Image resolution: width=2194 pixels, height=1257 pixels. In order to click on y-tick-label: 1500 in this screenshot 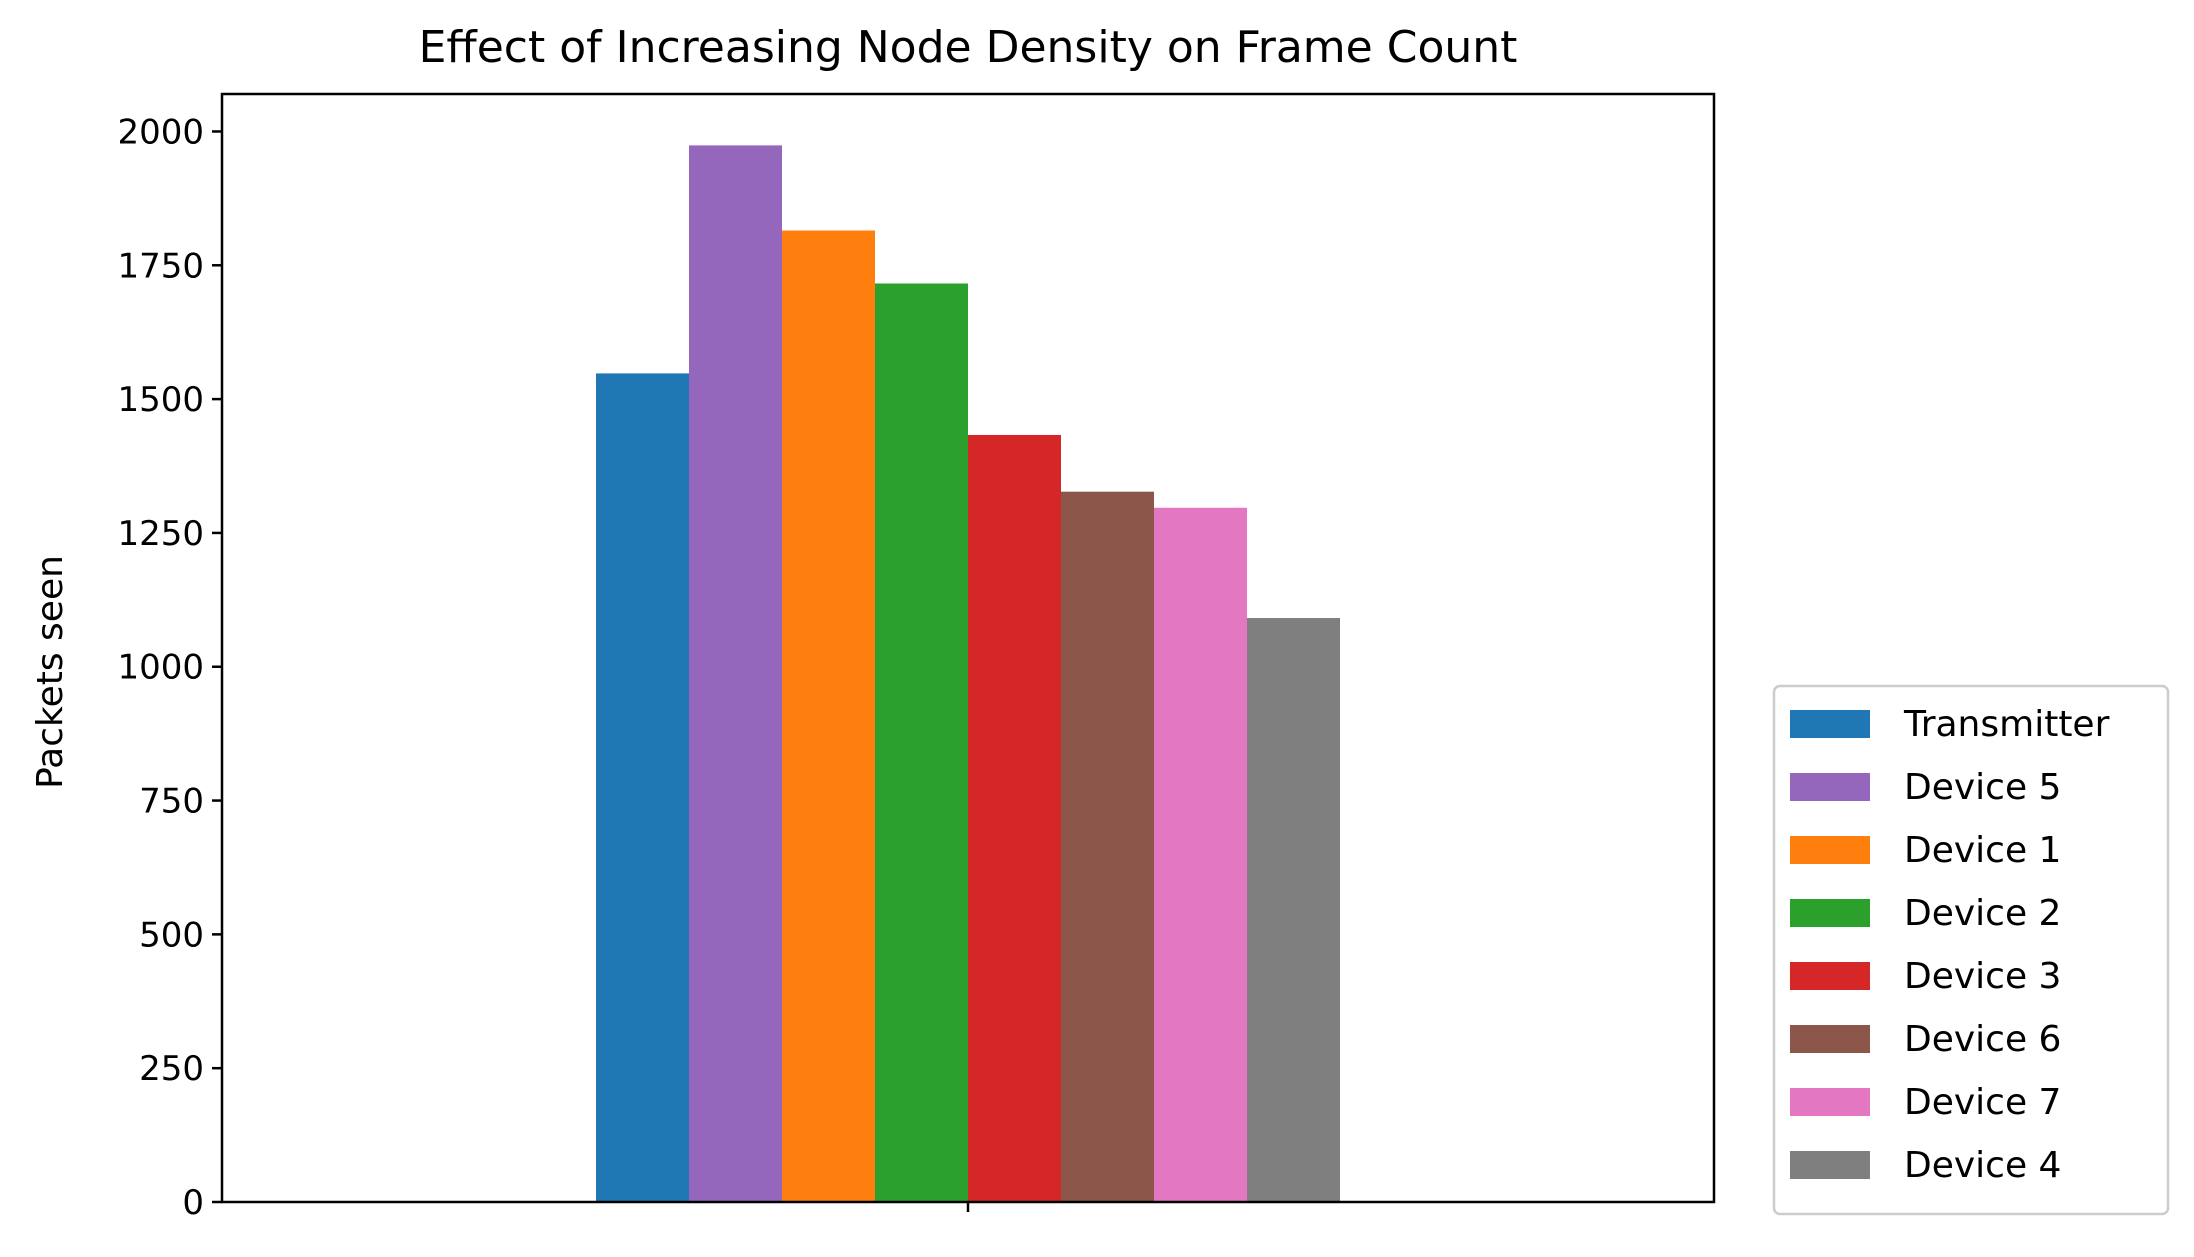, I will do `click(160, 400)`.